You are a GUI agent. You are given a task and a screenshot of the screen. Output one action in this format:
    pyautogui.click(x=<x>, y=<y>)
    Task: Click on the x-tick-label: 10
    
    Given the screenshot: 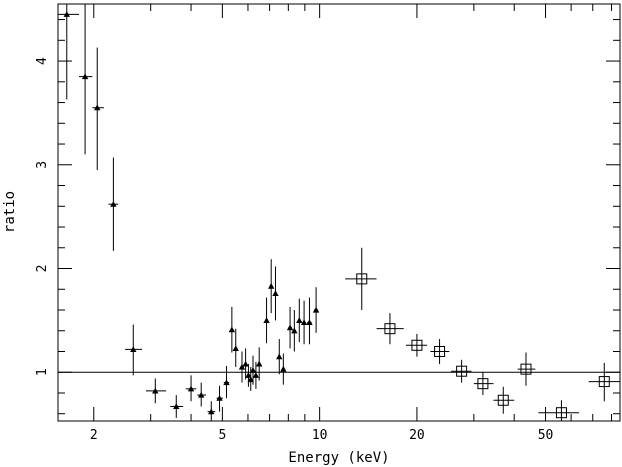 What is the action you would take?
    pyautogui.click(x=320, y=435)
    